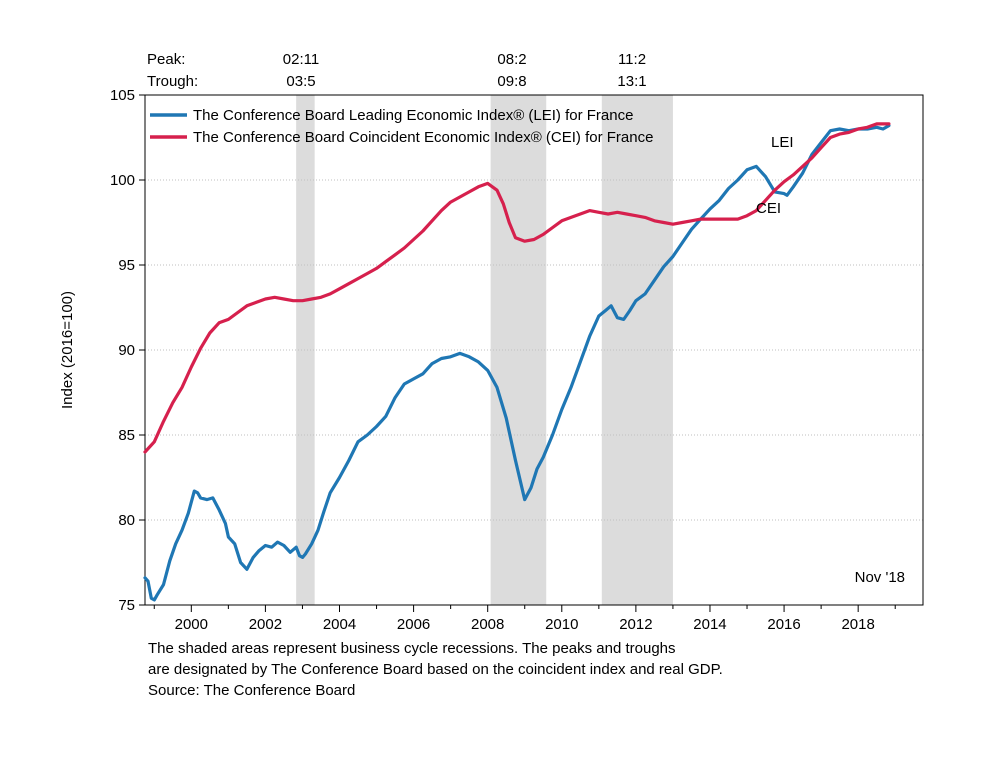 This screenshot has height=773, width=1000. What do you see at coordinates (487, 624) in the screenshot?
I see `x-tick-label: 2008` at bounding box center [487, 624].